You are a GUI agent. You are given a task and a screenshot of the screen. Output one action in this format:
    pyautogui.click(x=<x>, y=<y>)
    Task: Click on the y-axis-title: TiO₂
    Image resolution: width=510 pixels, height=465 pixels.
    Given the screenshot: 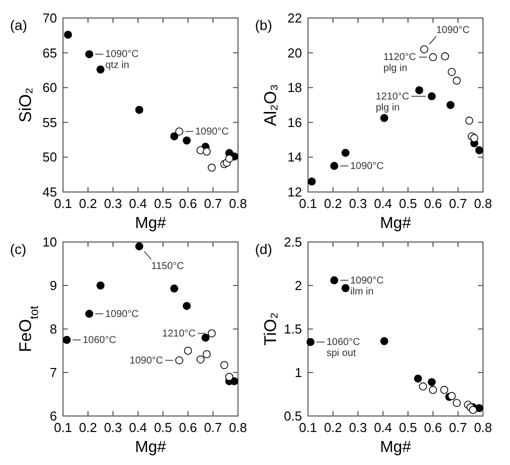 What is the action you would take?
    pyautogui.click(x=270, y=329)
    